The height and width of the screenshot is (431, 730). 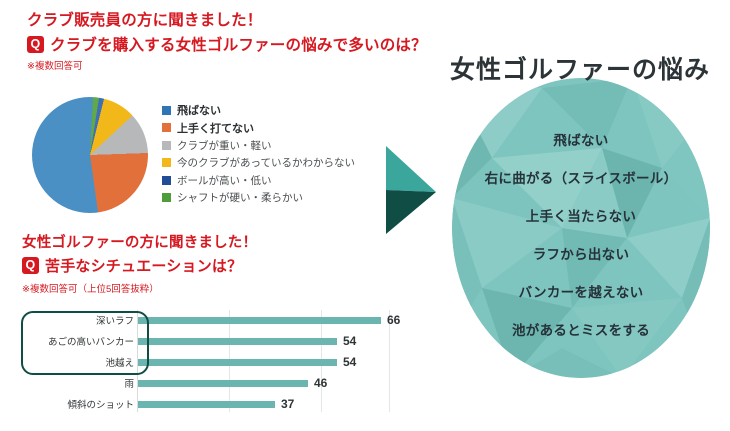 I want to click on pie-chart, so click(x=94, y=155).